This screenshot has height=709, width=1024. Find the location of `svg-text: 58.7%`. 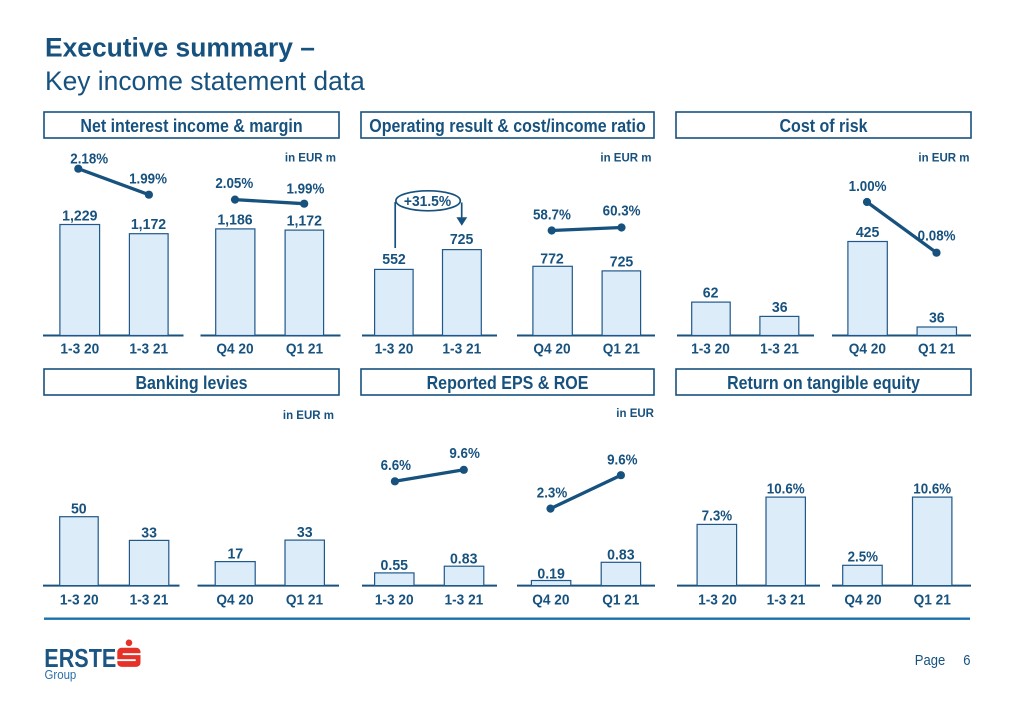

svg-text: 58.7% is located at coordinates (552, 215).